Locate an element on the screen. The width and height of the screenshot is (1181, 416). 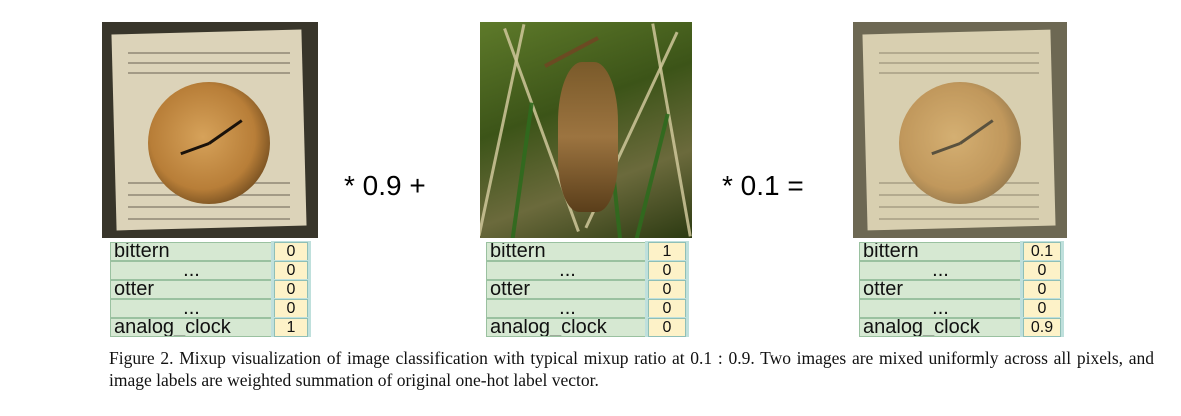
label-row: bittern 1 is located at coordinates (587, 251).